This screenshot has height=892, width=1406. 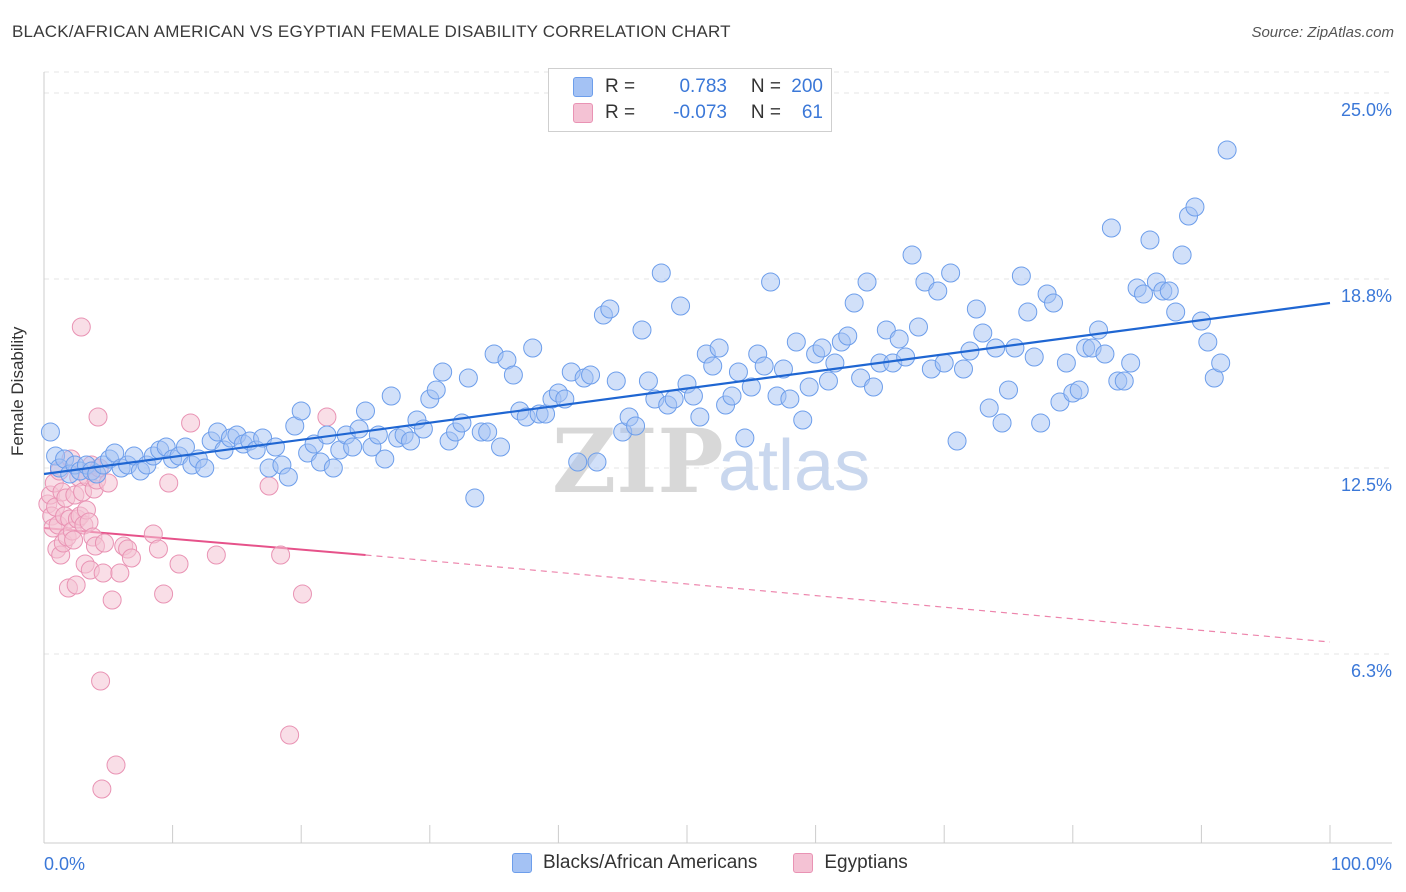 What do you see at coordinates (1366, 390) in the screenshot?
I see `y-tick-labels: 6.3% 12.5% 18.8% 25.0%` at bounding box center [1366, 390].